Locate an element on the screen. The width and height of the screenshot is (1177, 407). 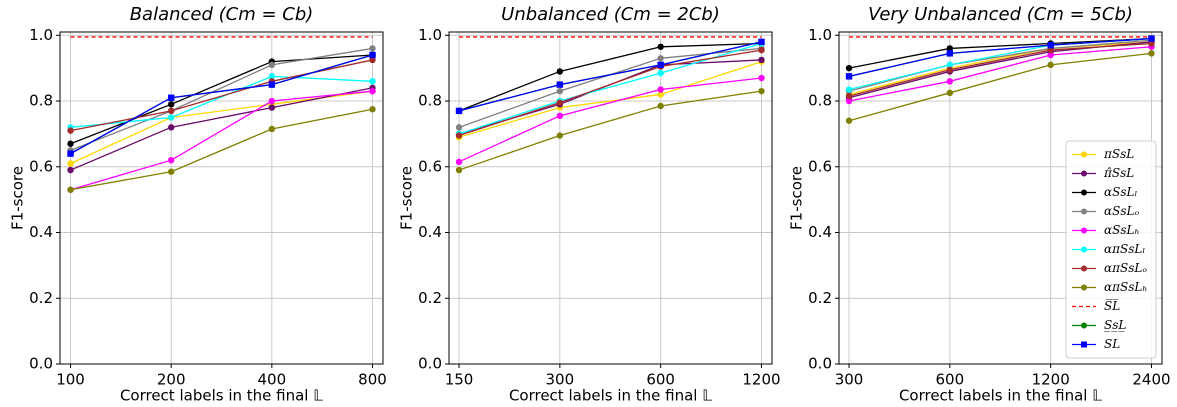
x-tick-label: 100 is located at coordinates (70, 380).